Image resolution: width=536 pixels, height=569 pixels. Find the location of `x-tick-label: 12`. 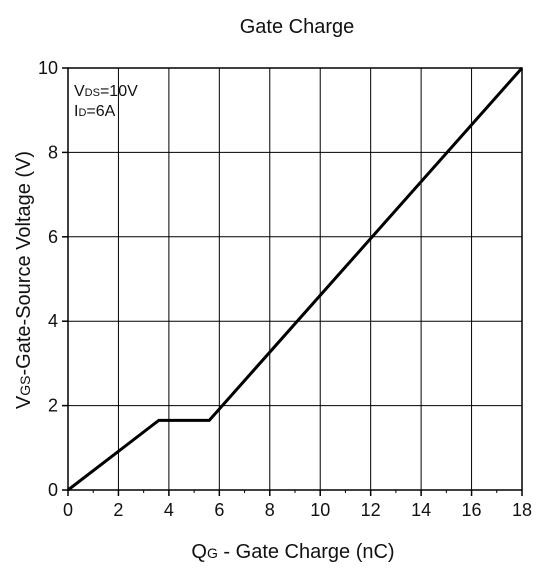

x-tick-label: 12 is located at coordinates (371, 510).